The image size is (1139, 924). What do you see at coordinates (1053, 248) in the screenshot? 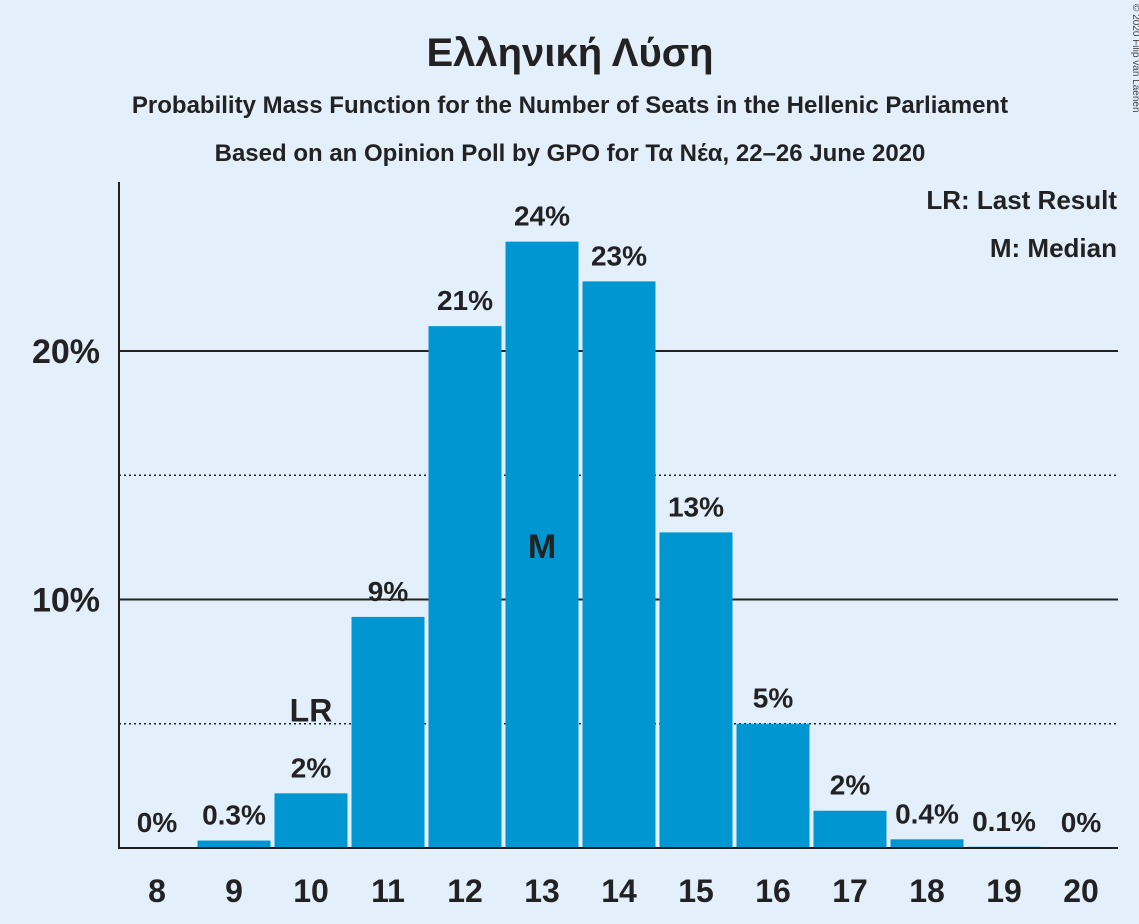
I see `legend-median: M: Median` at bounding box center [1053, 248].